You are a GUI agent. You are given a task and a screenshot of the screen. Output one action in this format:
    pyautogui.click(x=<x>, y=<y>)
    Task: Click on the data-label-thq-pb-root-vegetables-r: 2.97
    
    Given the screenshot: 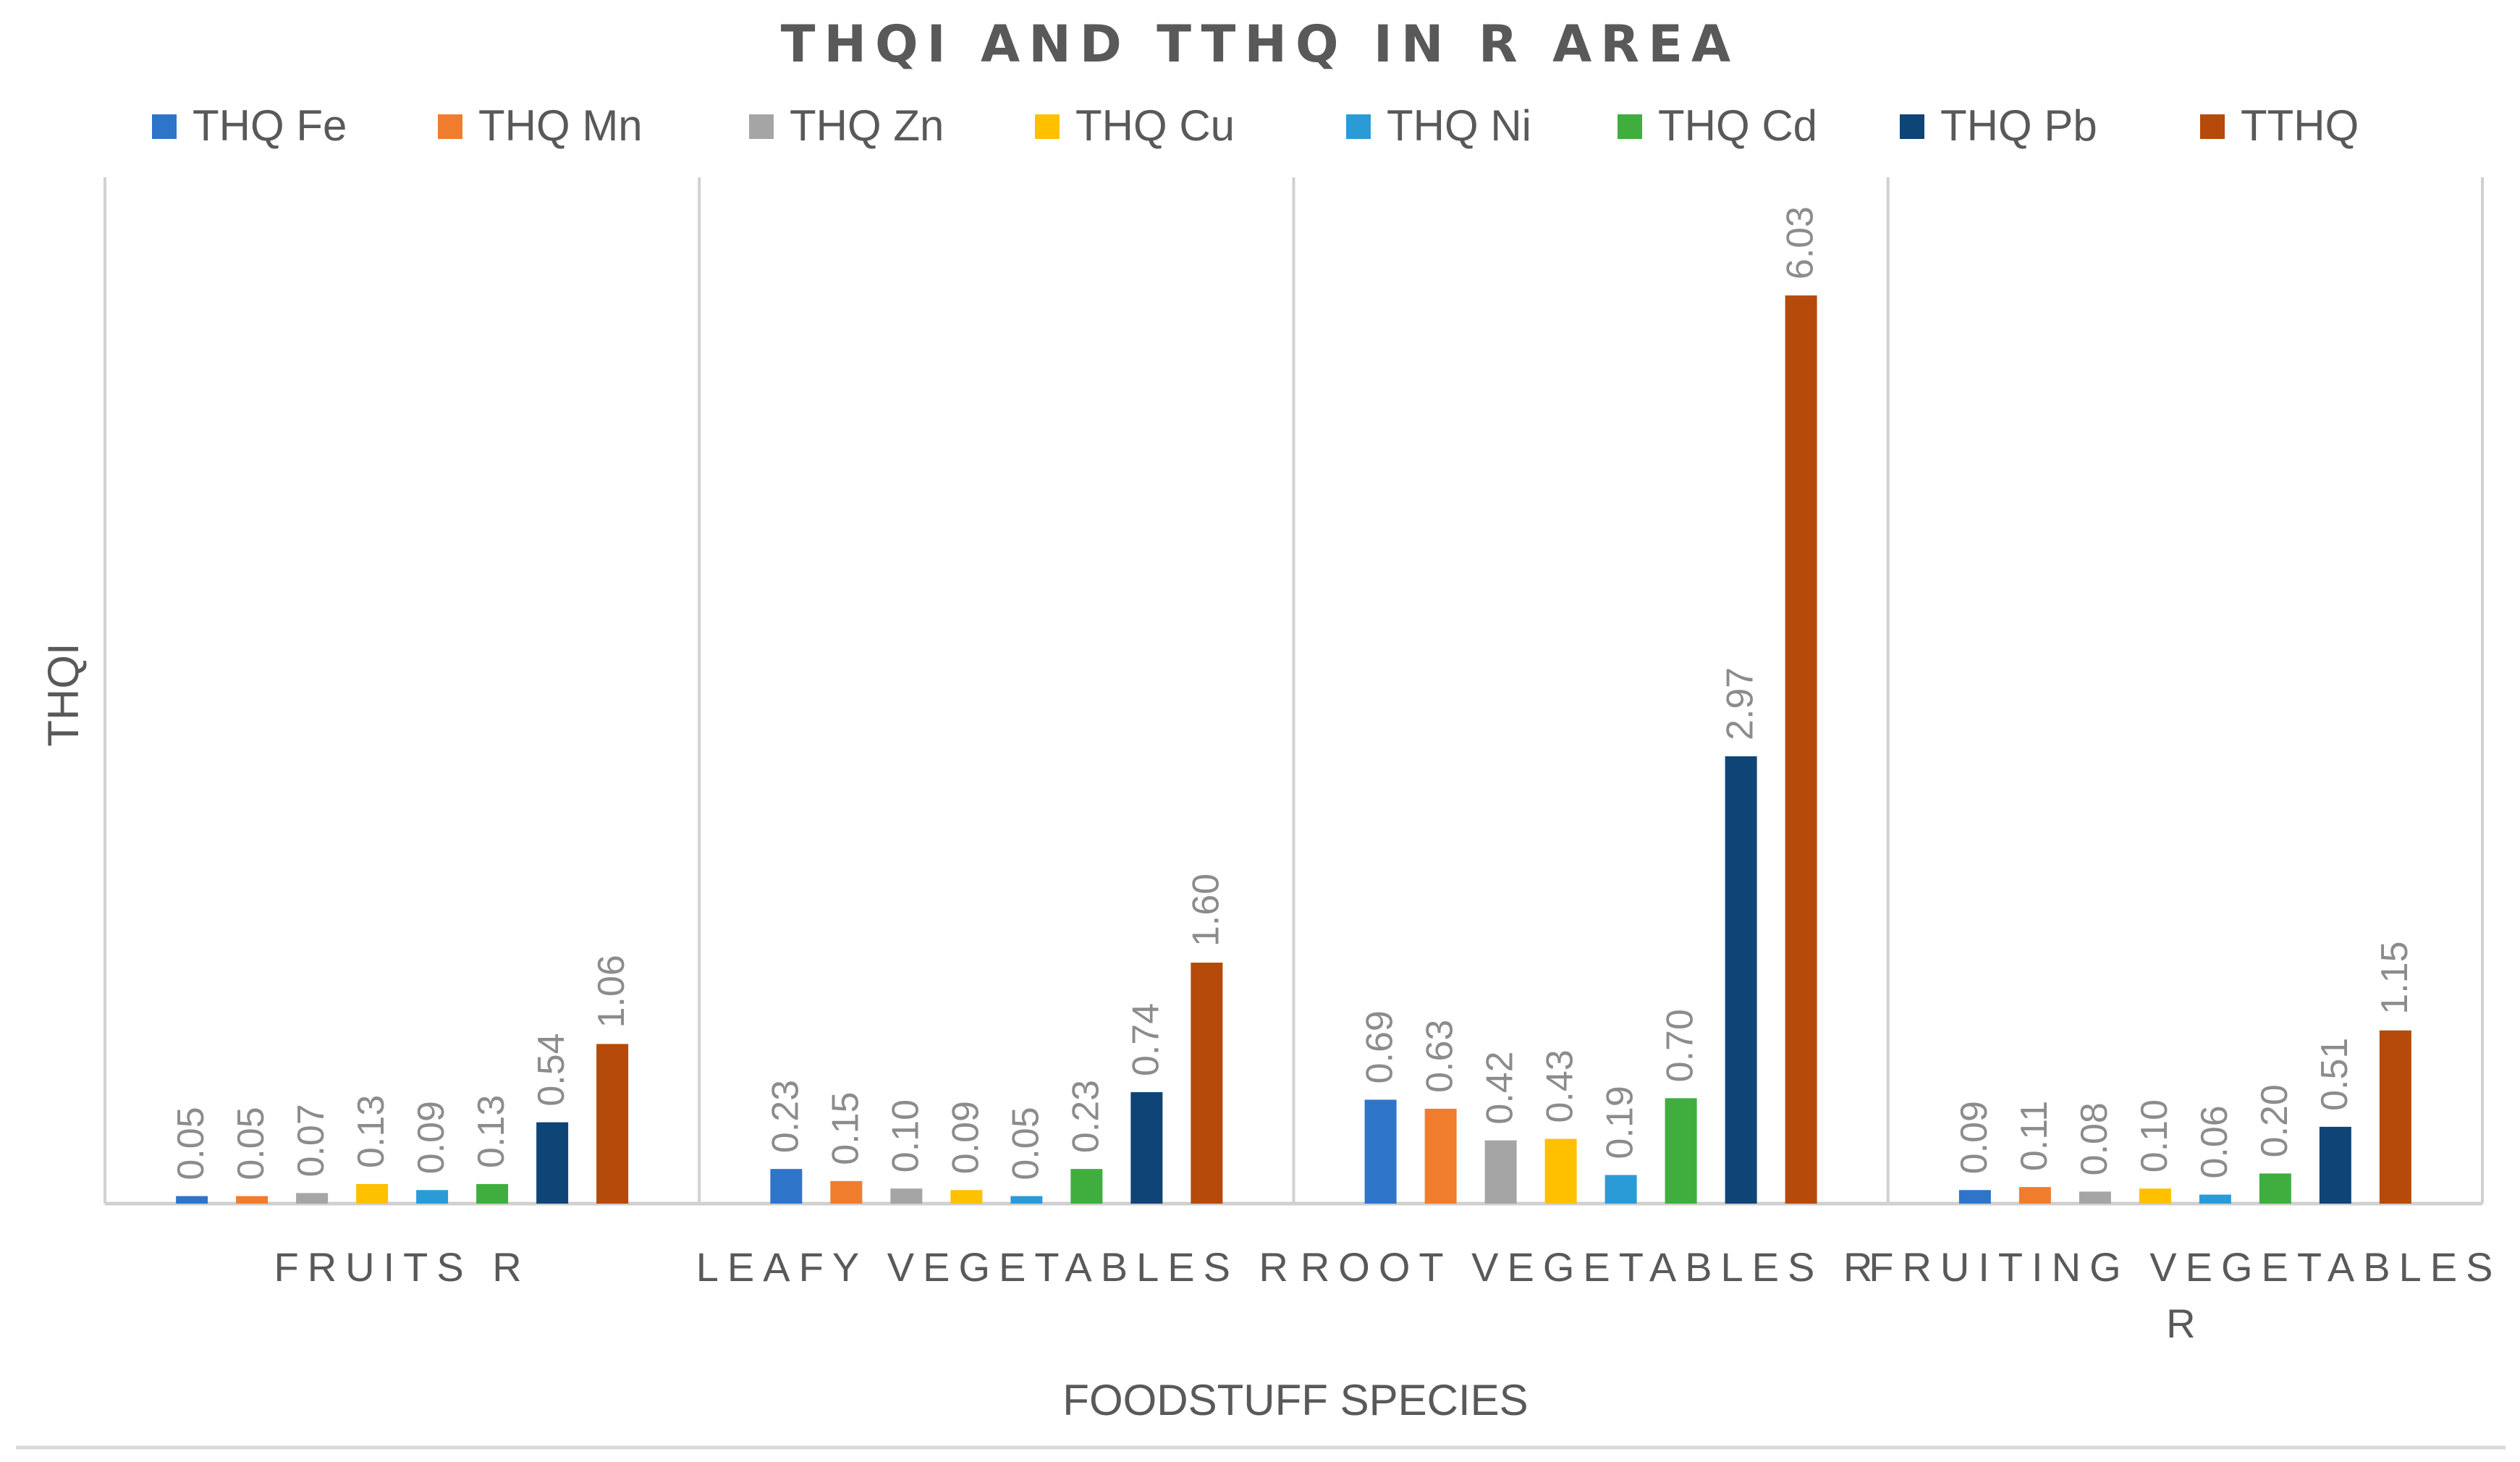 What is the action you would take?
    pyautogui.click(x=1741, y=703)
    